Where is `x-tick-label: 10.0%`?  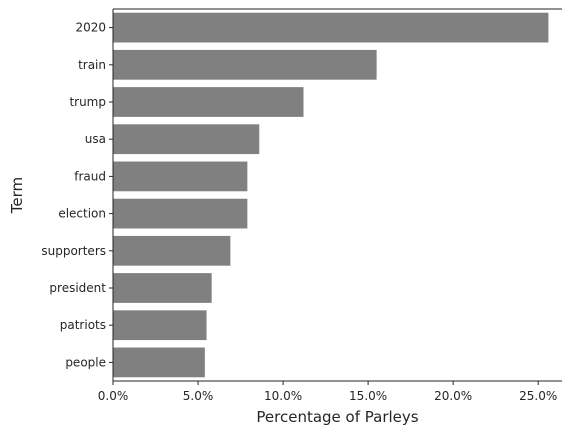 x-tick-label: 10.0% is located at coordinates (283, 396).